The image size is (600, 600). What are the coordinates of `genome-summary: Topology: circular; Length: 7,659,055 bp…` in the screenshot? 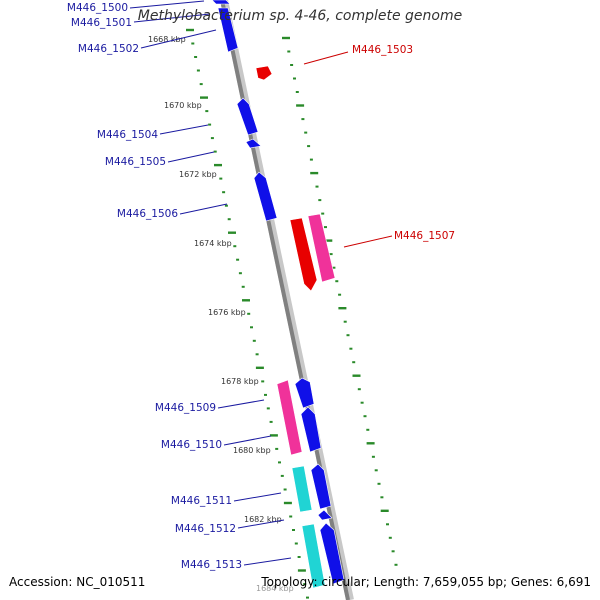 It's located at (426, 582).